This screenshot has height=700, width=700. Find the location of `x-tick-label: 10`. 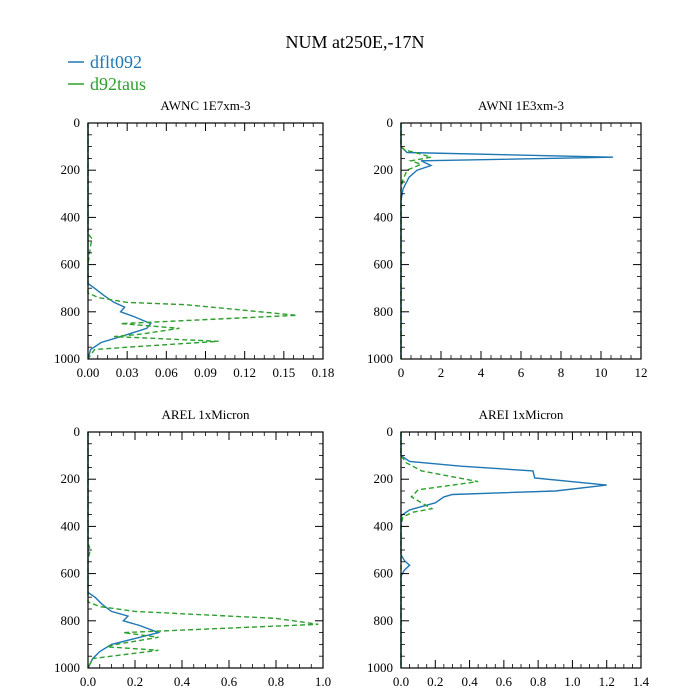

x-tick-label: 10 is located at coordinates (601, 372).